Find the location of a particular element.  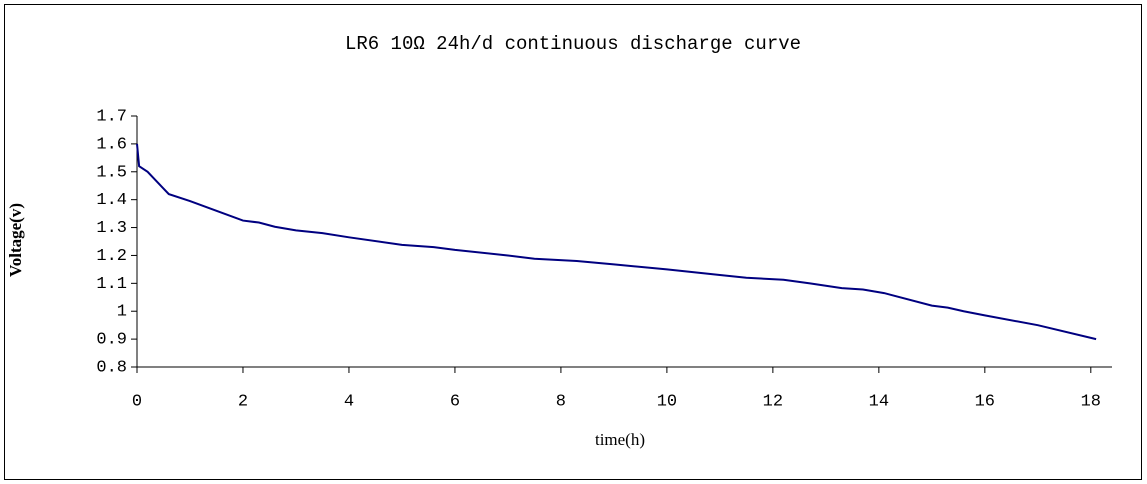

x-tick-label: 12 is located at coordinates (773, 401).